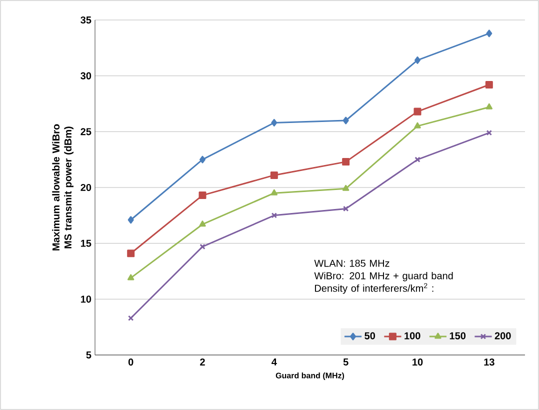  What do you see at coordinates (86, 20) in the screenshot?
I see `y-tick-label: 35` at bounding box center [86, 20].